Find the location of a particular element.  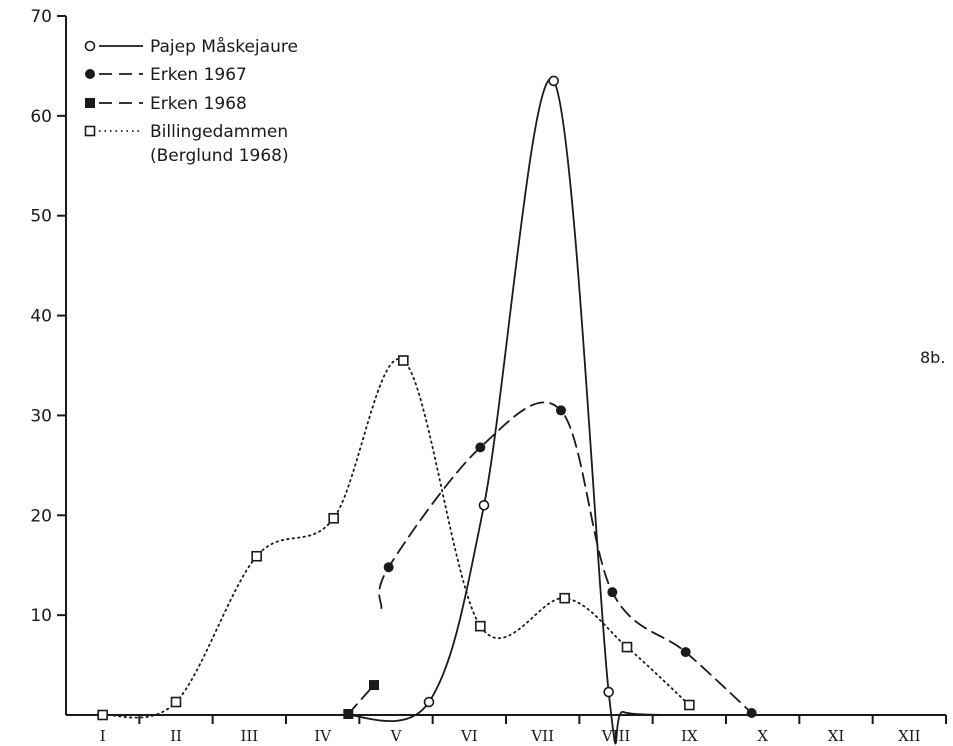

x-tick-label: XII is located at coordinates (909, 736).